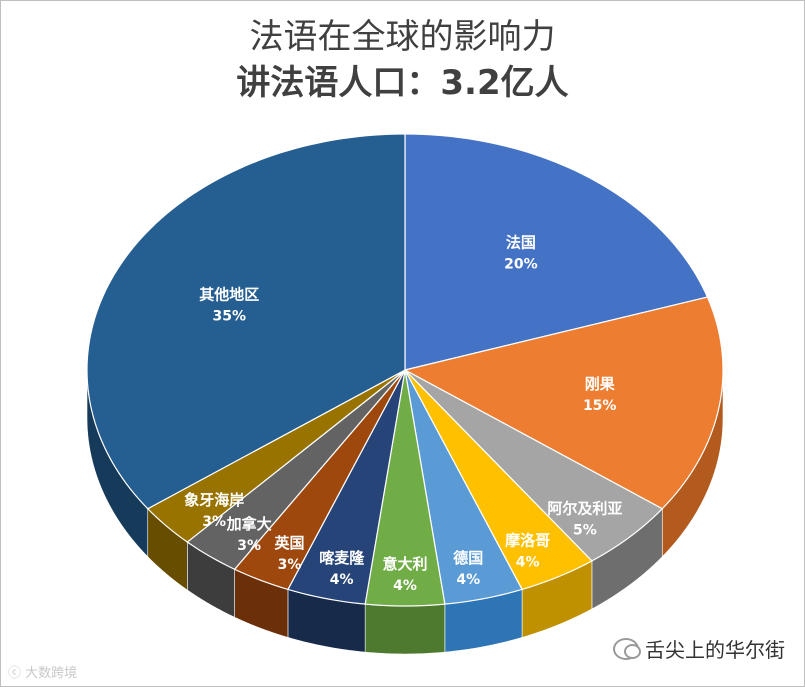 Image resolution: width=805 pixels, height=687 pixels. I want to click on chart-title: 法语在全球的影响力, so click(402, 37).